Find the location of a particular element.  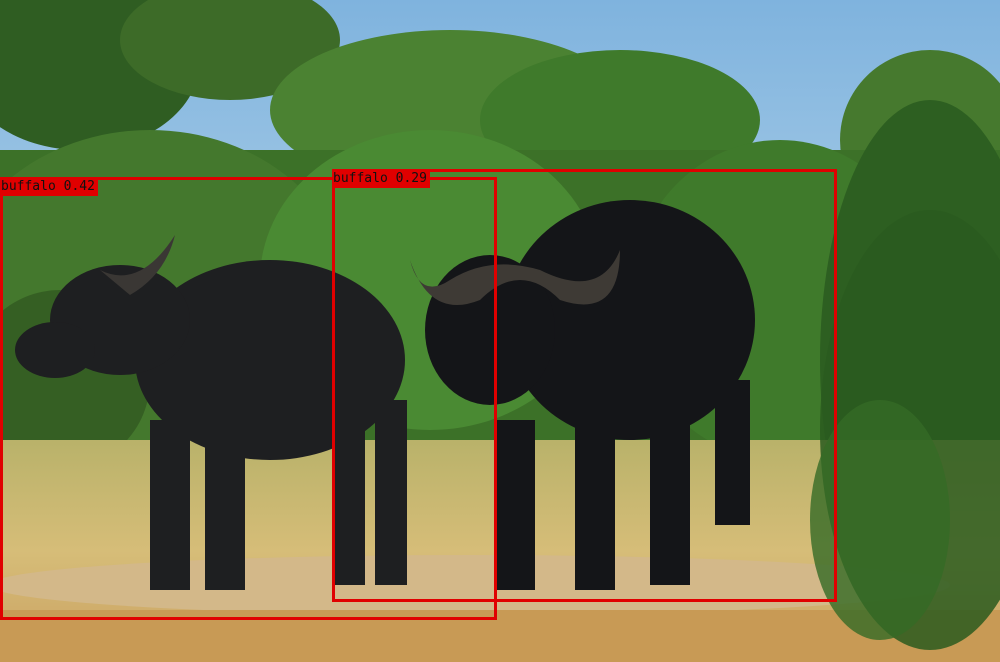

detection-label-1: buffalo 0.42 is located at coordinates (49, 186).